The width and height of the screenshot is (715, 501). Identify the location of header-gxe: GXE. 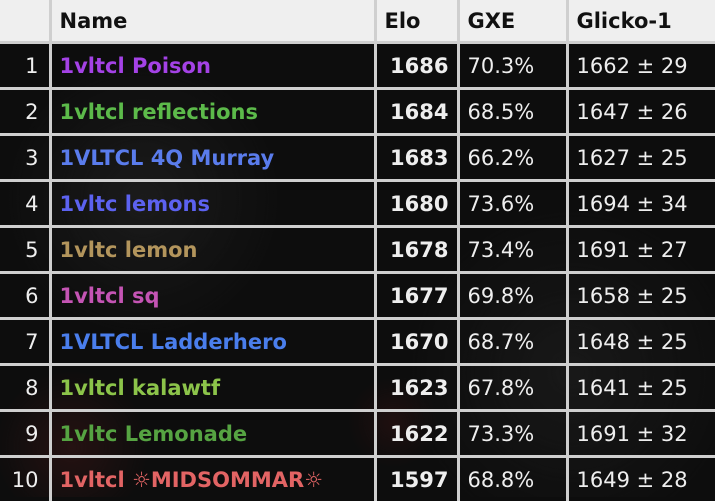
(512, 21).